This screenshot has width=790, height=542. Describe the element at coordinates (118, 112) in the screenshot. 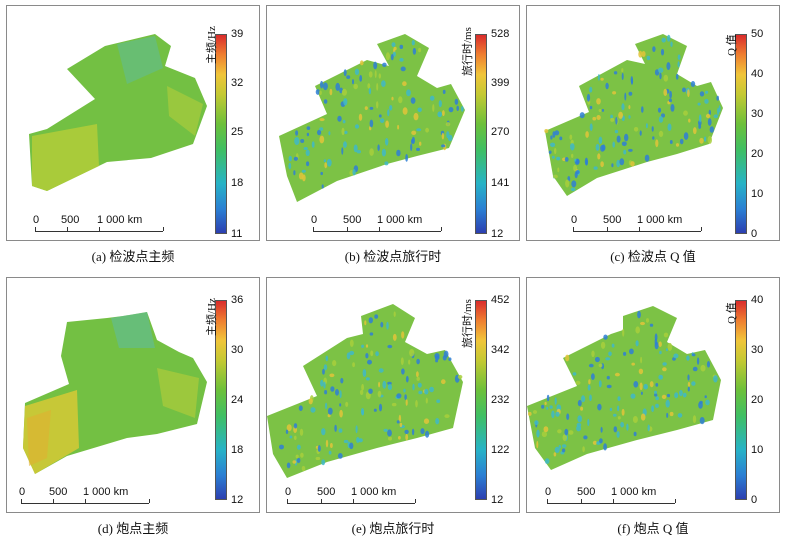

I see `map-a` at that location.